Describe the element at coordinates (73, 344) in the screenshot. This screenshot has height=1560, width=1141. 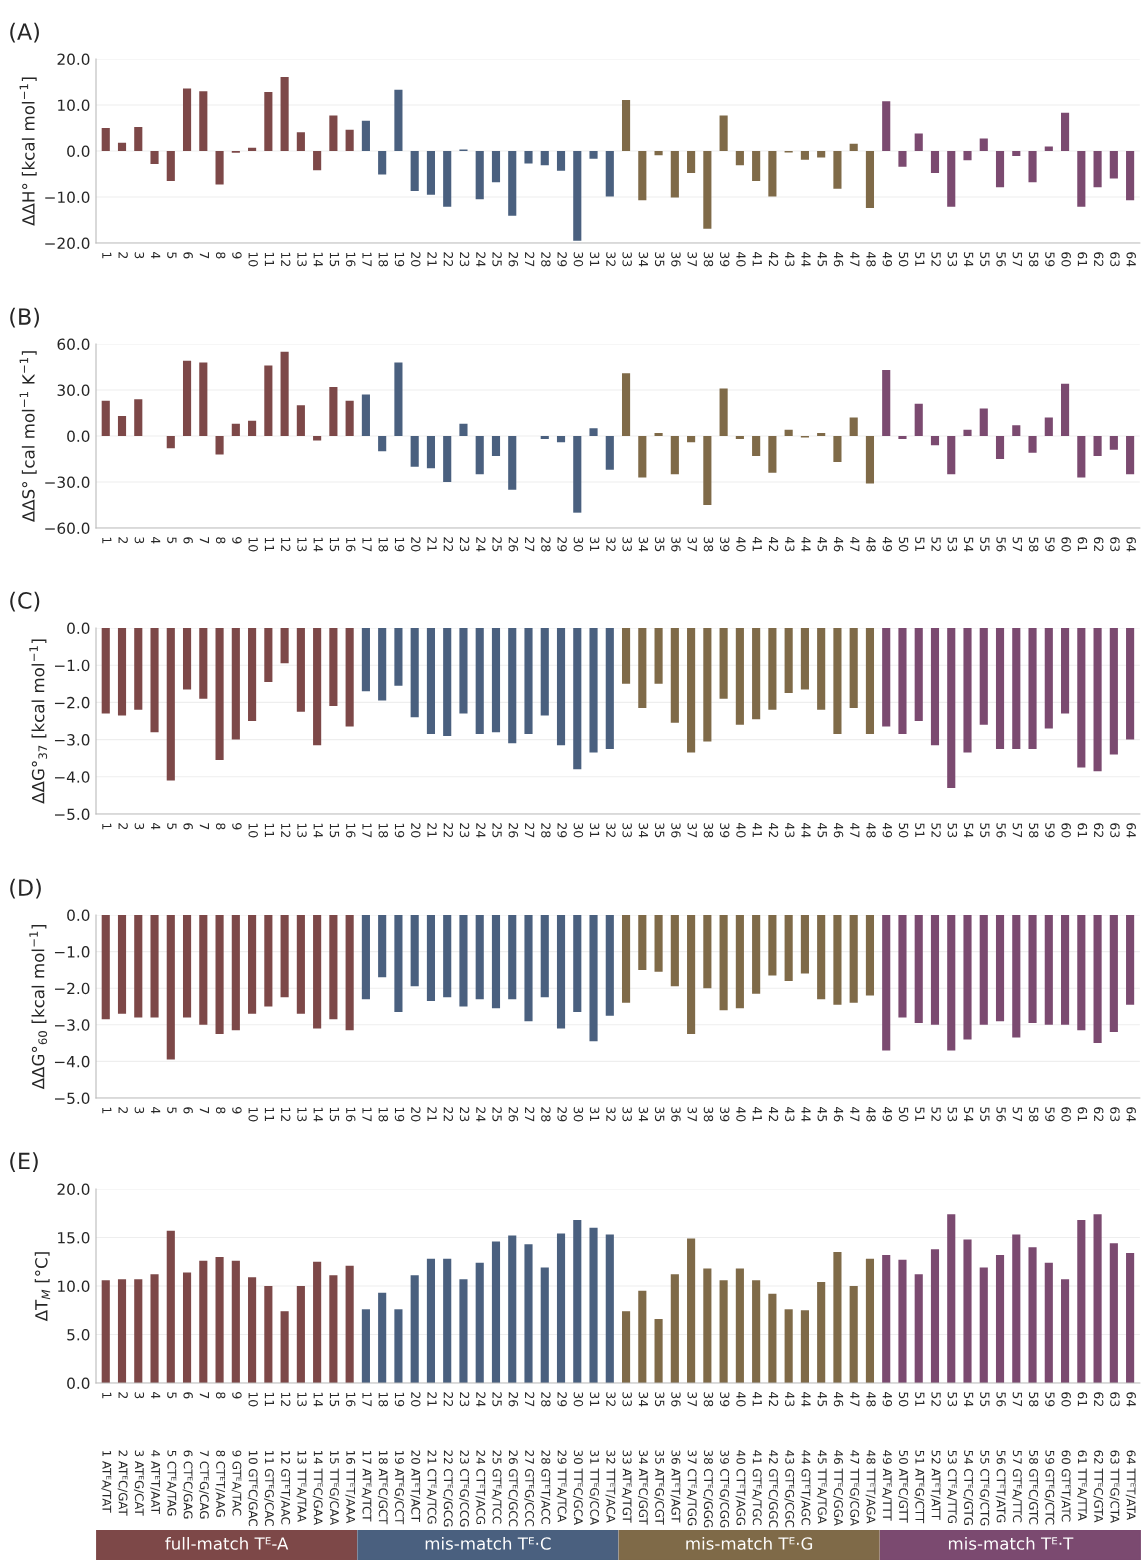
I see `y-tick-label: 60.0` at that location.